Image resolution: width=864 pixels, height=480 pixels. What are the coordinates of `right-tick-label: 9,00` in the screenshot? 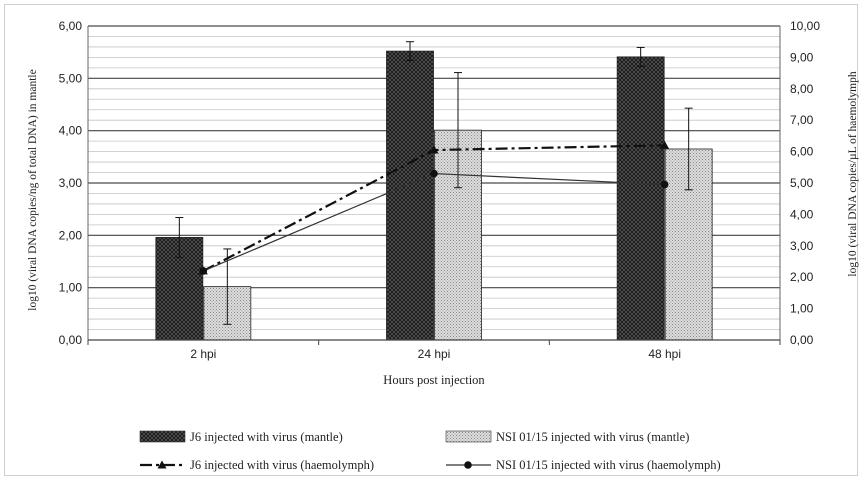 It's located at (802, 57).